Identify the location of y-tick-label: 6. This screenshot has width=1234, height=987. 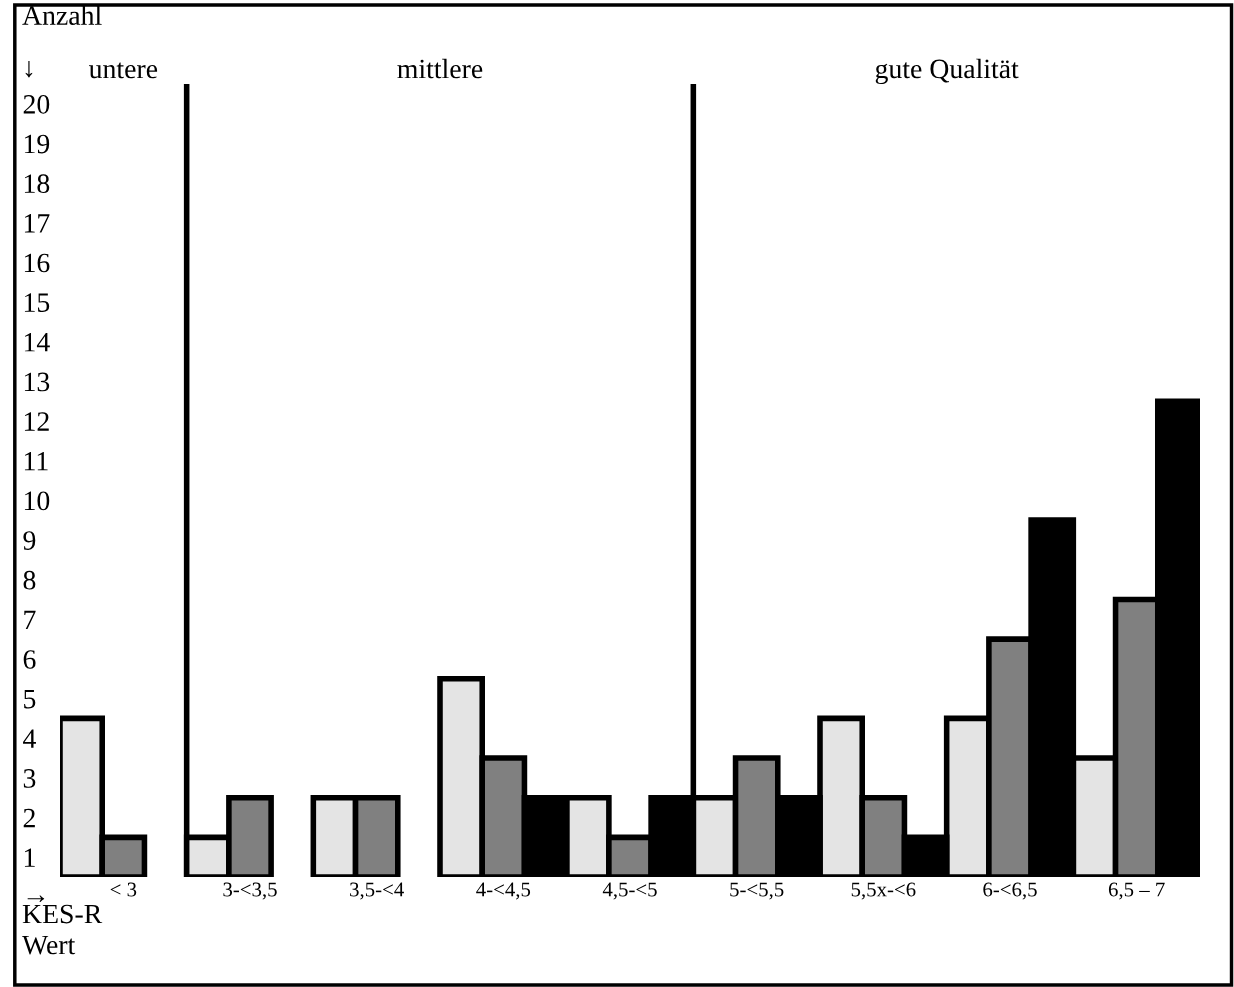
(29, 659).